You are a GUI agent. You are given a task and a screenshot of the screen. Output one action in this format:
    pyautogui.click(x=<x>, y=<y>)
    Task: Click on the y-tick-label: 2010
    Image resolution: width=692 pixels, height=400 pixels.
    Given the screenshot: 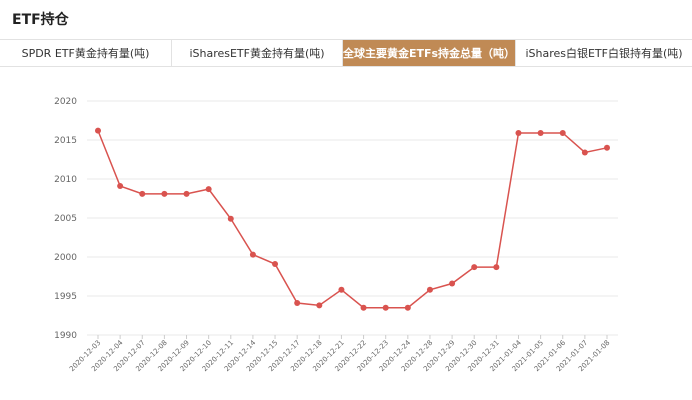 What is the action you would take?
    pyautogui.click(x=65, y=180)
    